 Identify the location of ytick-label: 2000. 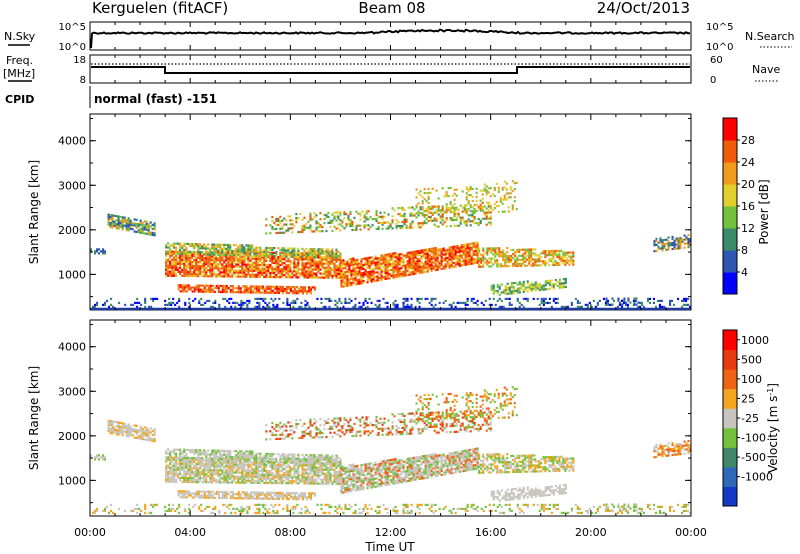
(72, 230).